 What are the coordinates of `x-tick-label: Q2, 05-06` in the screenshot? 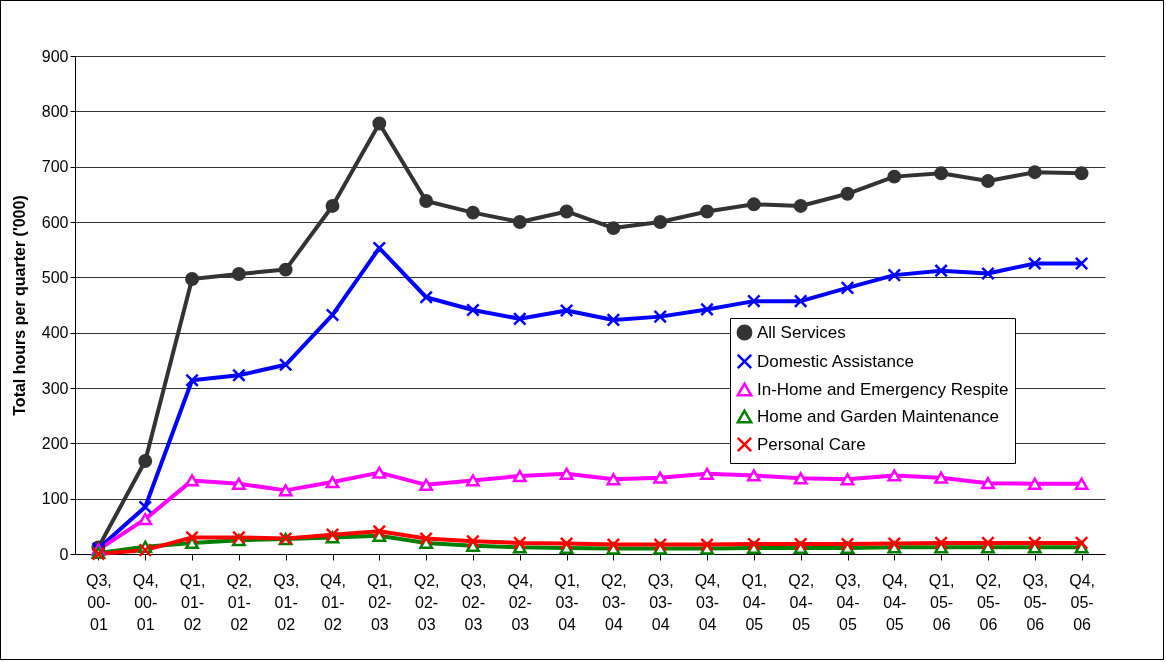 It's located at (988, 602).